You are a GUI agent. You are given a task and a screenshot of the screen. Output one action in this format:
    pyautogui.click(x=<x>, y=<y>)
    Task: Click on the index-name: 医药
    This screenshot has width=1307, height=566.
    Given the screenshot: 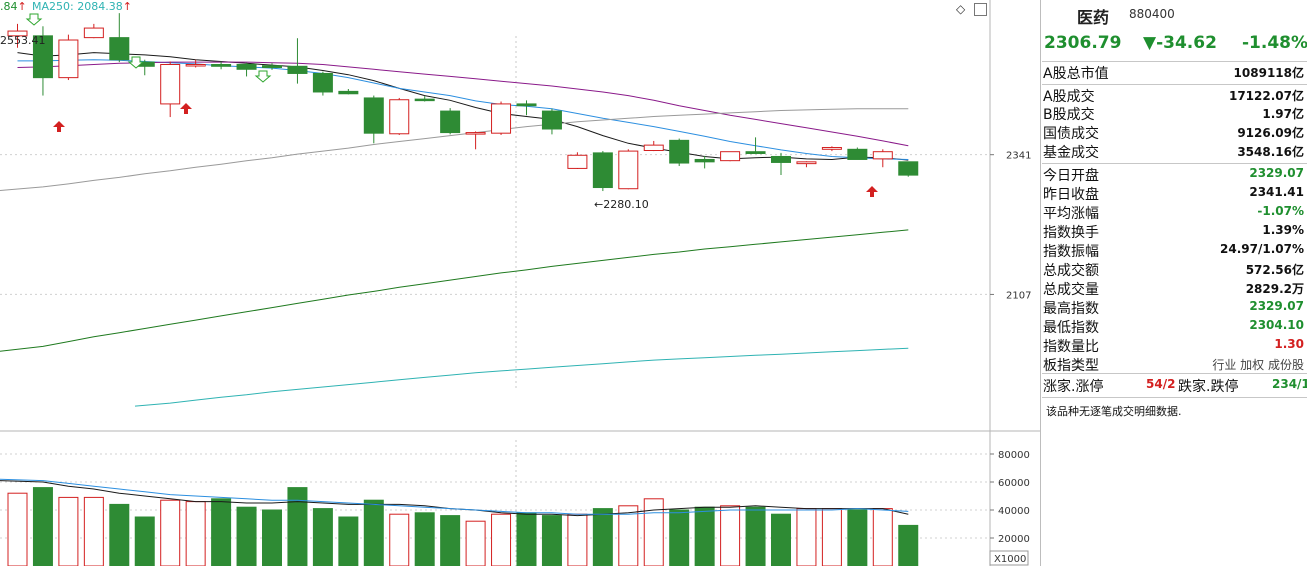 What is the action you would take?
    pyautogui.click(x=1093, y=17)
    